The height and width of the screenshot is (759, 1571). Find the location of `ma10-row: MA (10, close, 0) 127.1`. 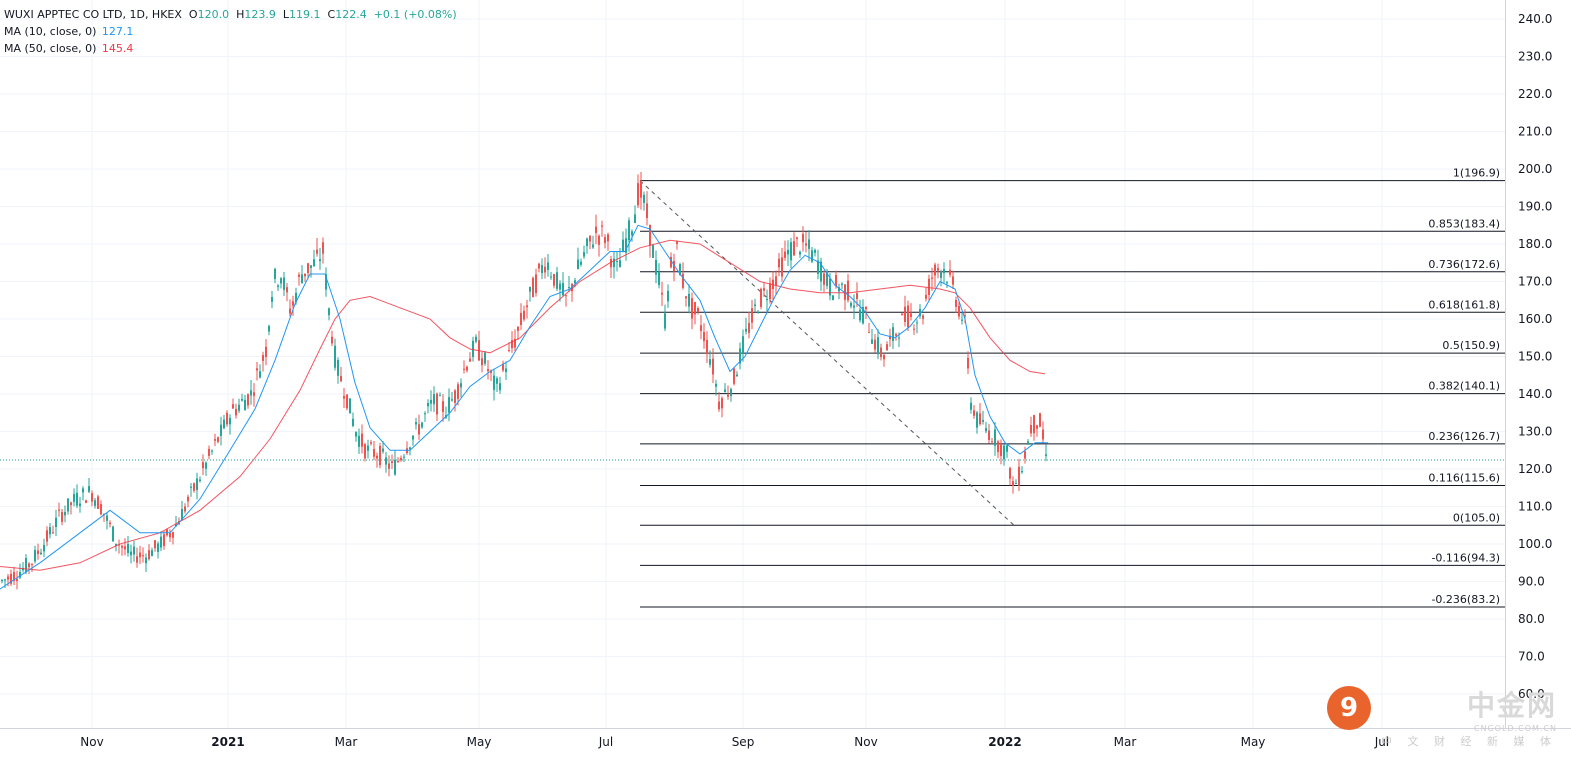

ma10-row: MA (10, close, 0) 127.1 is located at coordinates (230, 31).